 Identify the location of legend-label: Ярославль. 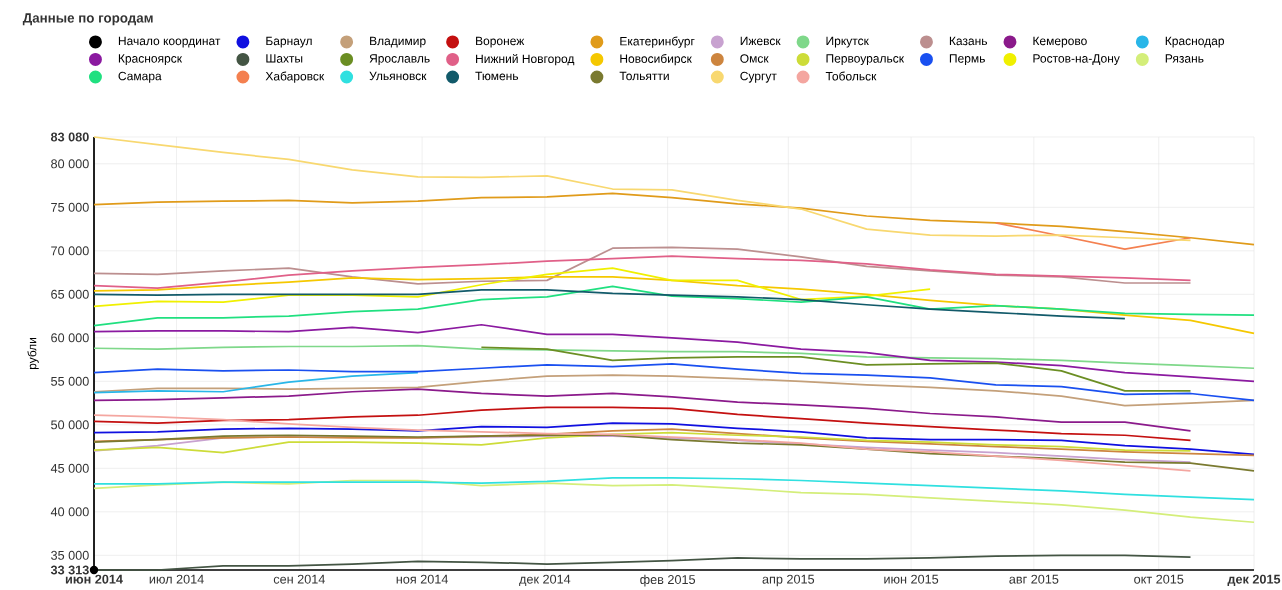
(399, 60).